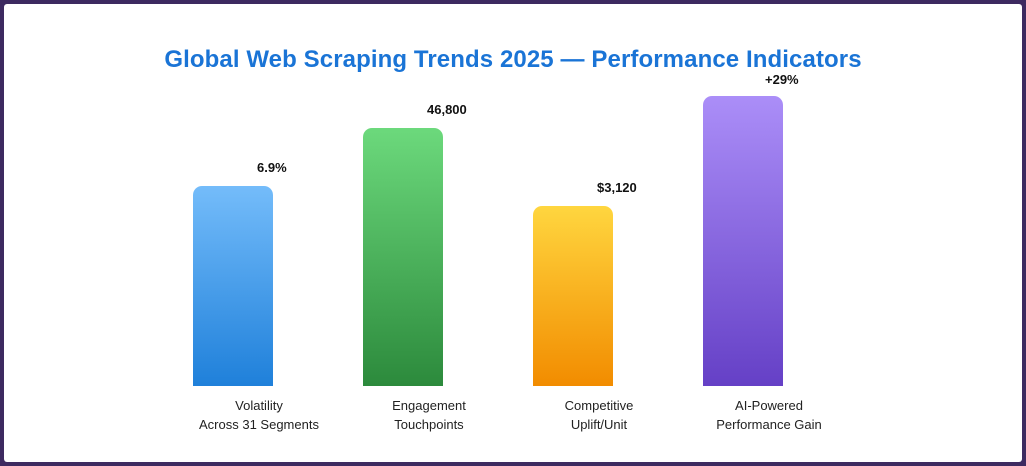 The image size is (1026, 466). I want to click on category-label-line: Touchpoints, so click(429, 424).